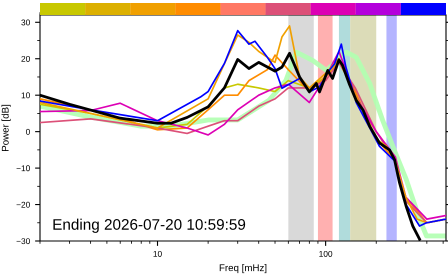  Describe the element at coordinates (25, 59) in the screenshot. I see `y-tick-label: 20` at that location.